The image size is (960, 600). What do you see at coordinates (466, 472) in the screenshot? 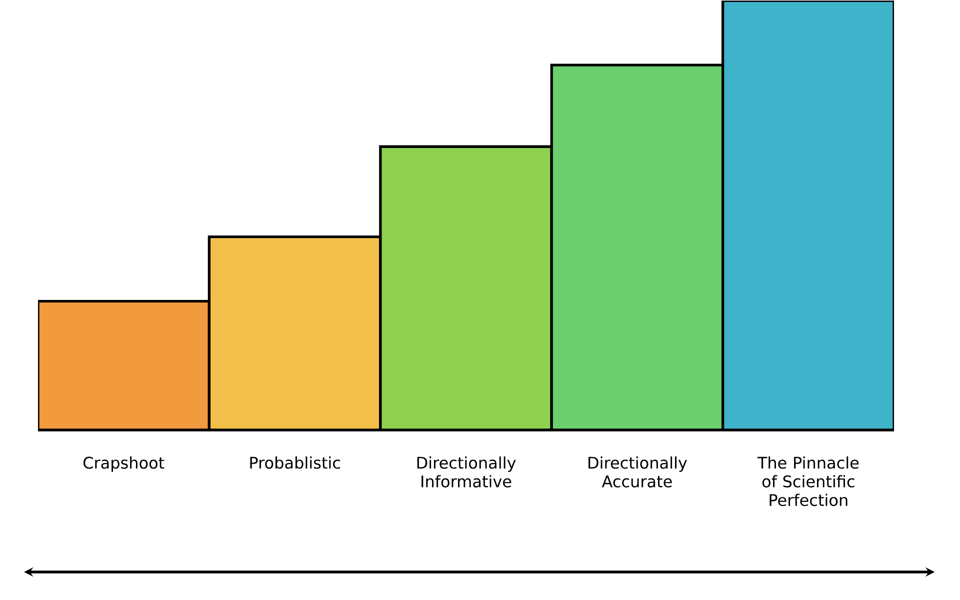
I see `x-tick-label: Directionally Informative` at bounding box center [466, 472].